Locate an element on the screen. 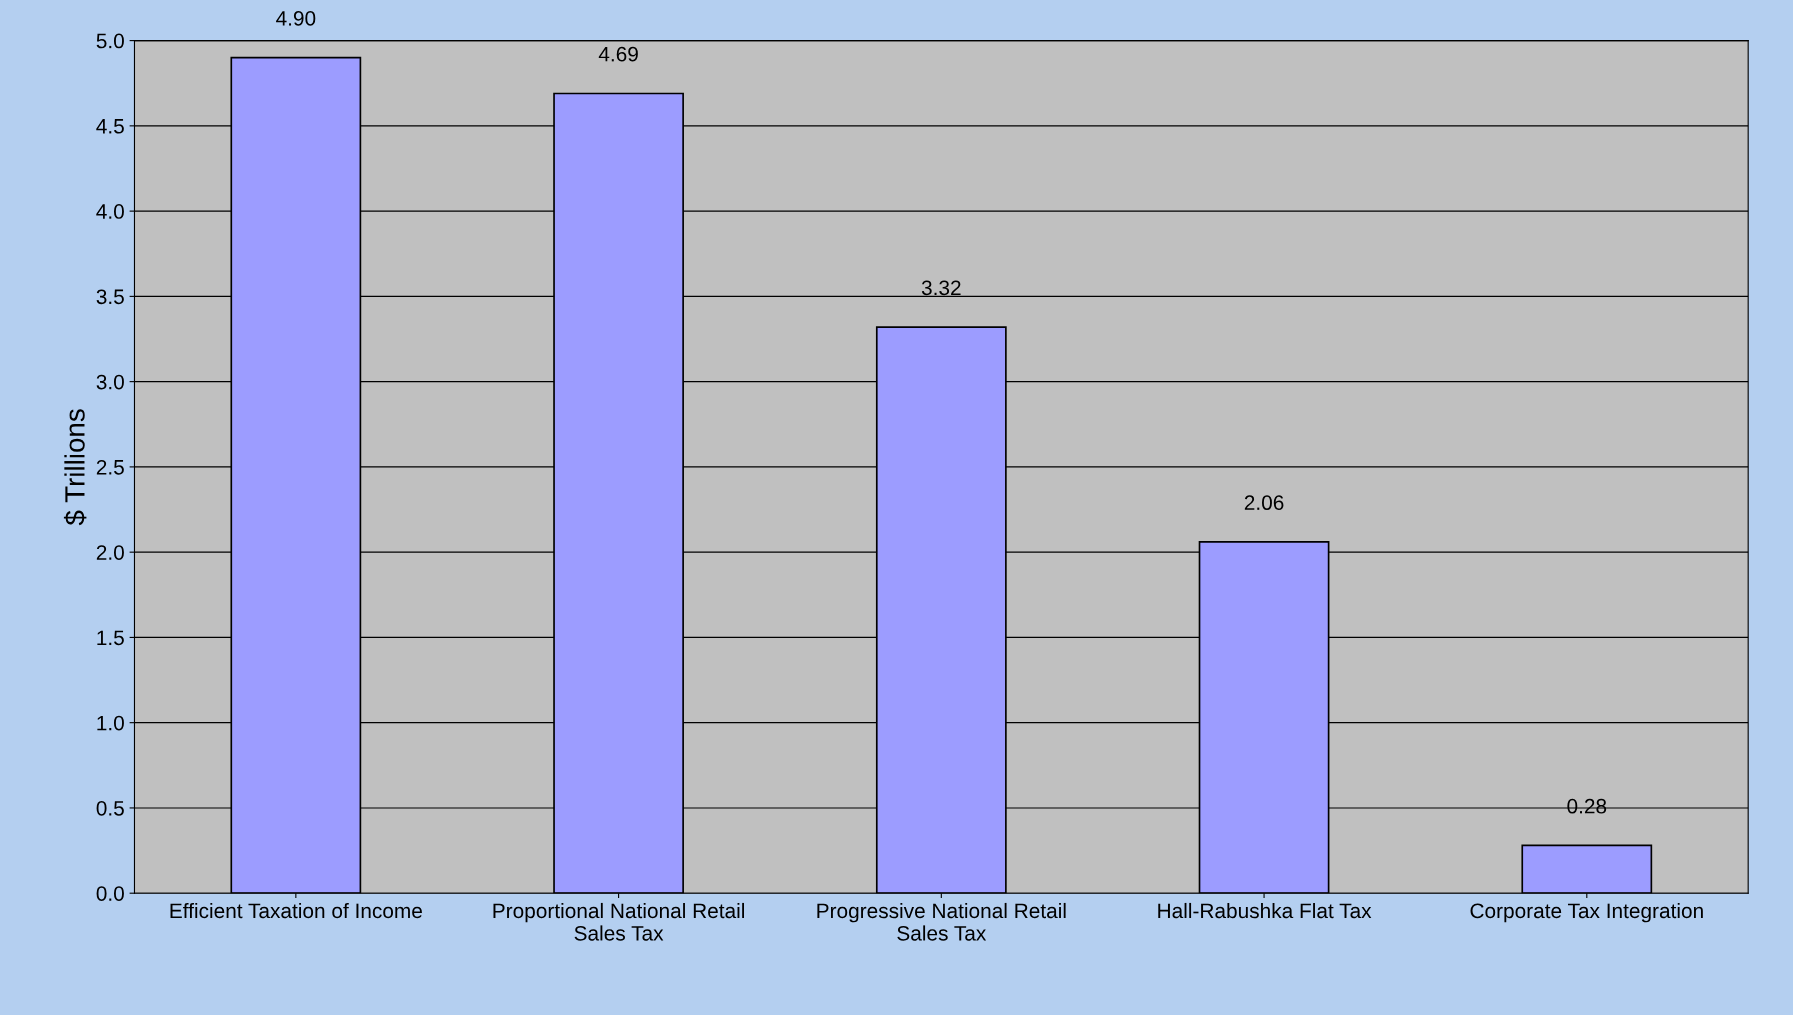 Image resolution: width=1793 pixels, height=1015 pixels. y-tick-label: 5.0 is located at coordinates (110, 41).